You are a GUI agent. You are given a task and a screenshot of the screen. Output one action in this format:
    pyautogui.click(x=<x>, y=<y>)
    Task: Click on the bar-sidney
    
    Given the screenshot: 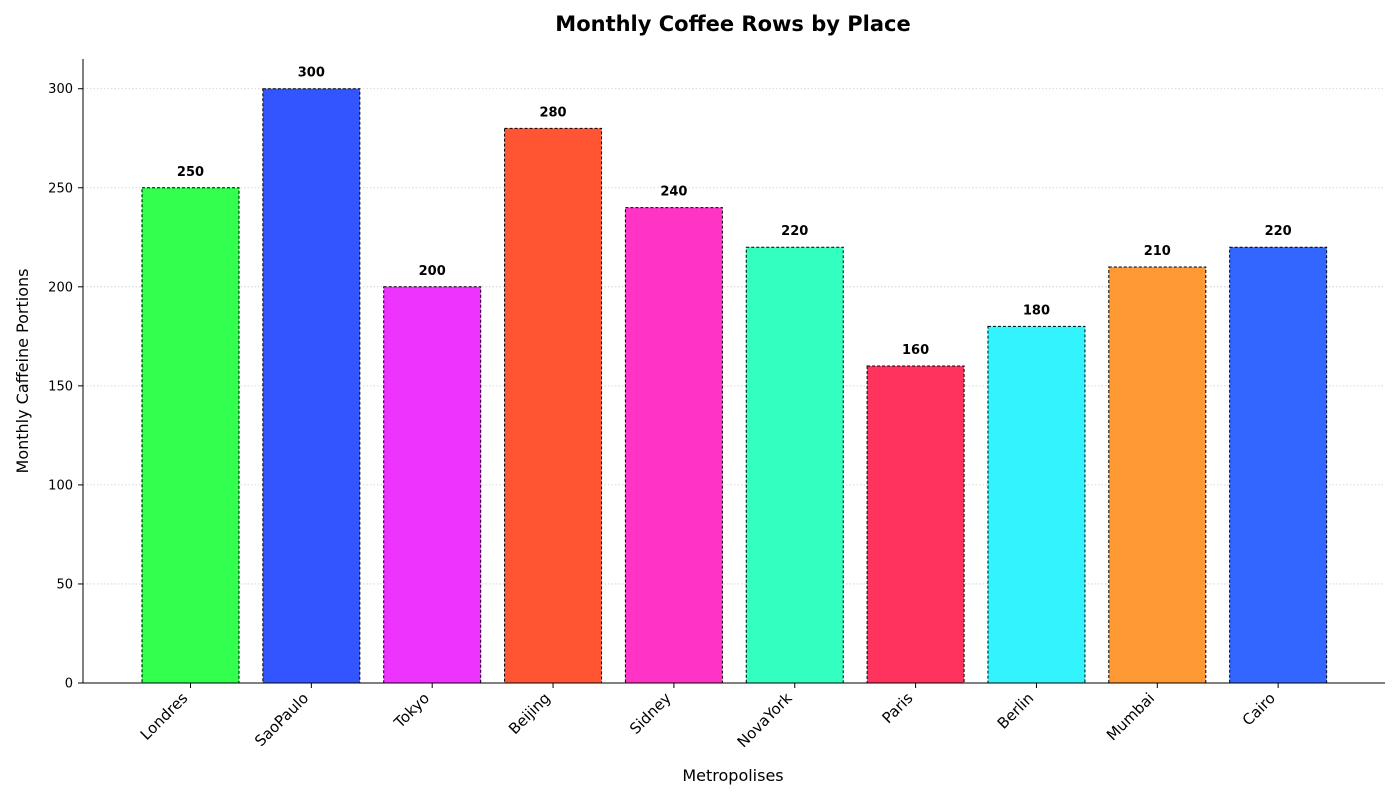 What is the action you would take?
    pyautogui.click(x=673, y=445)
    